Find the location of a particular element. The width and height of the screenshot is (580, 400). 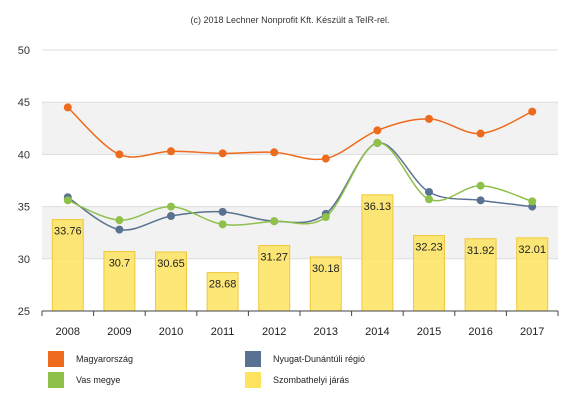

bar-data-label: 28.68 is located at coordinates (223, 285).